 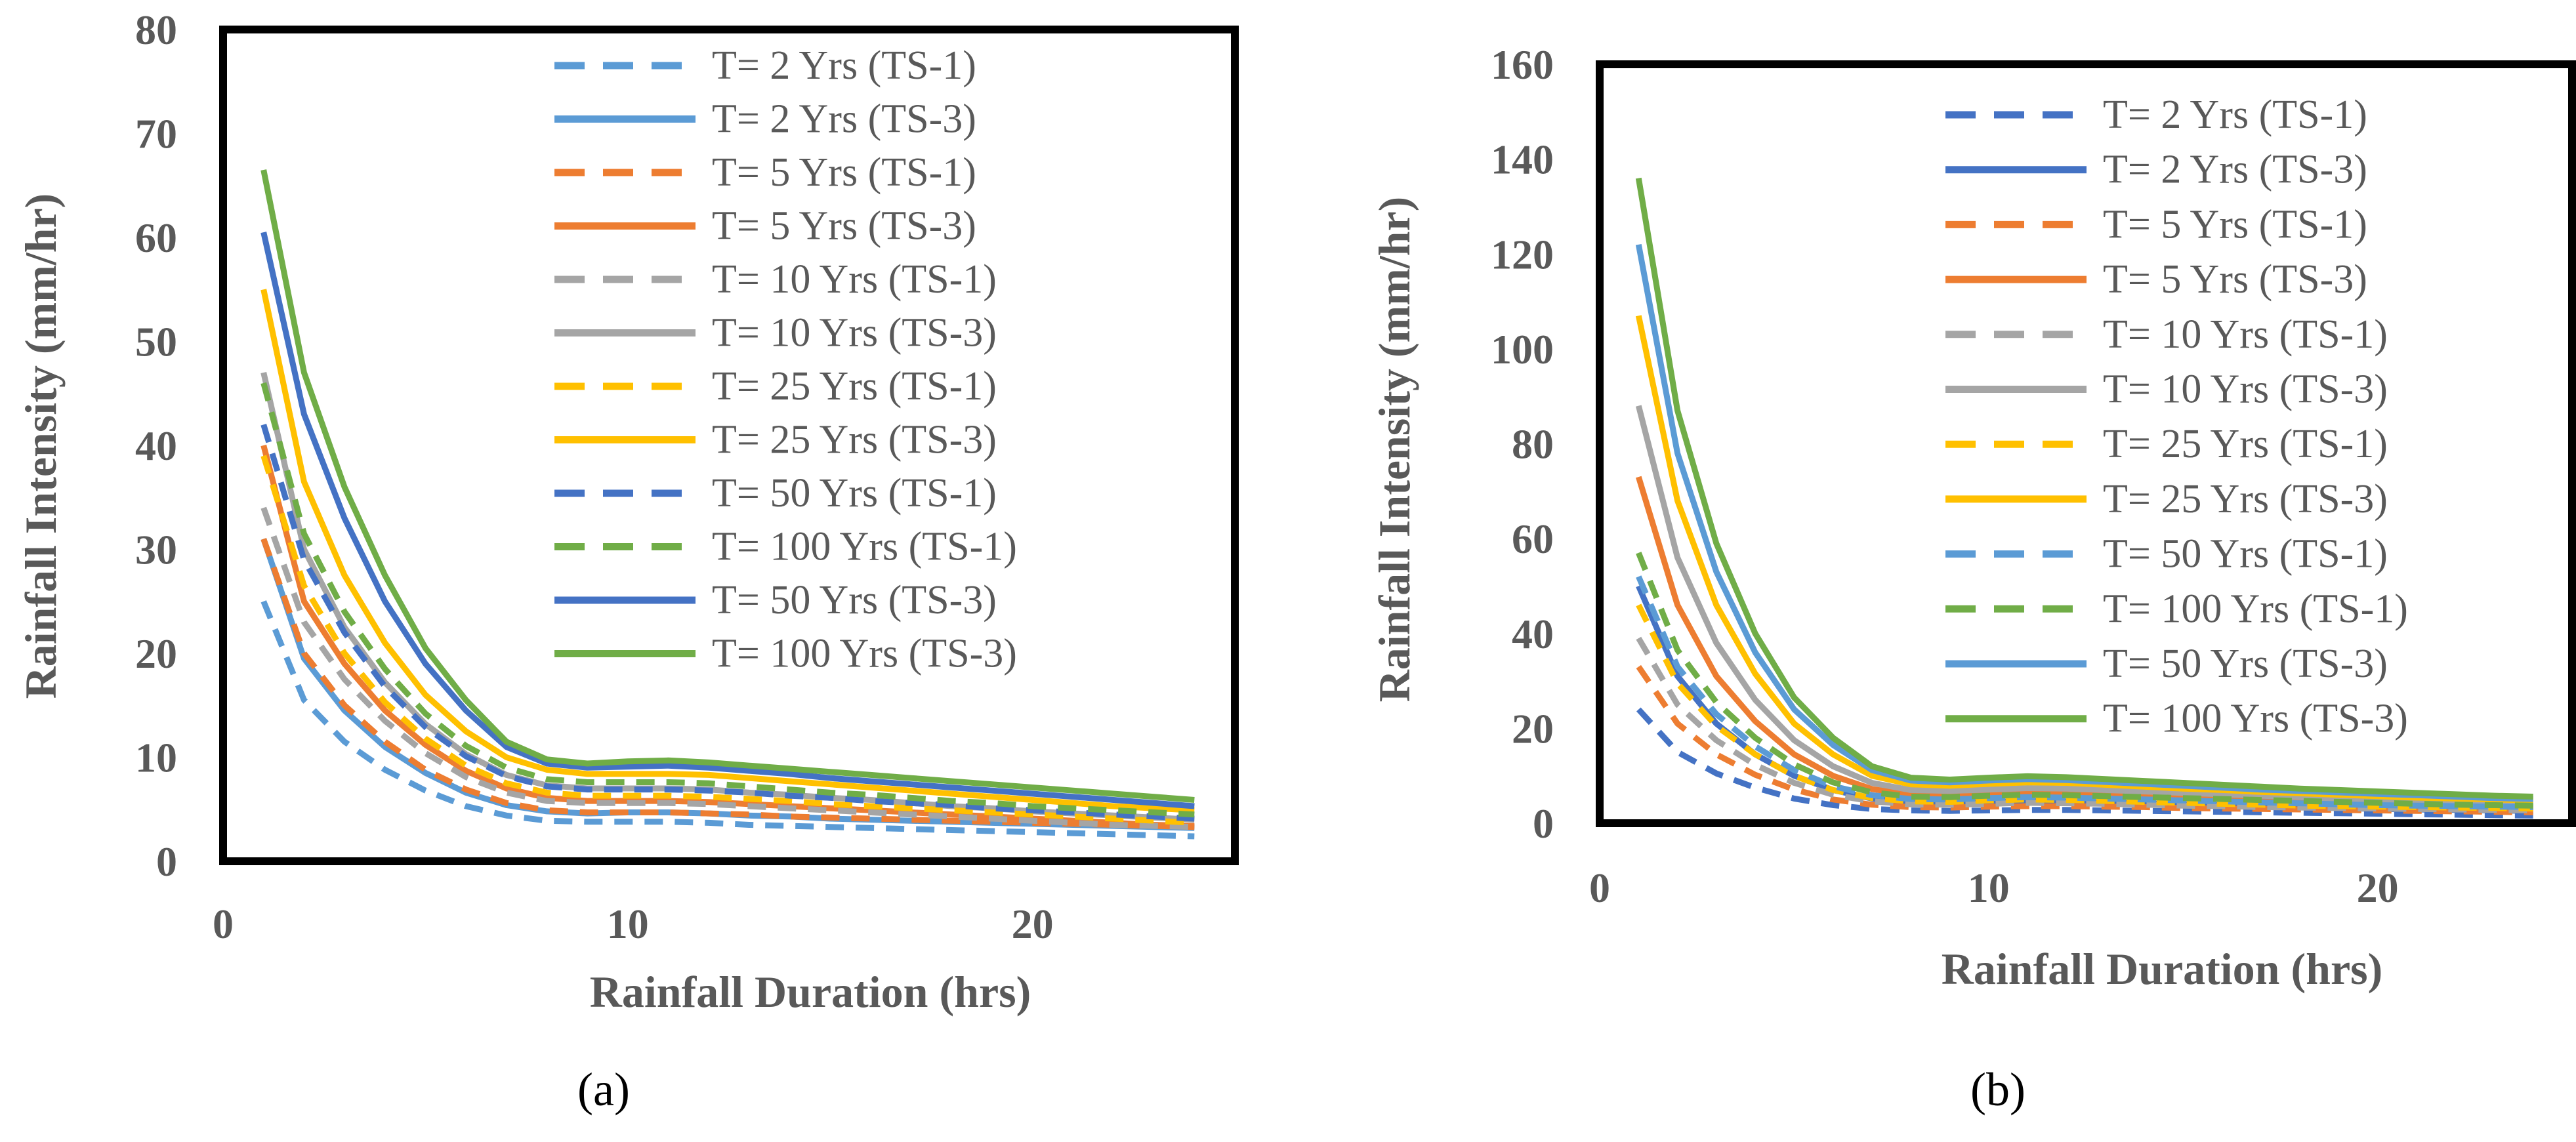 What do you see at coordinates (1522, 254) in the screenshot?
I see `y-tick-label-6: 120` at bounding box center [1522, 254].